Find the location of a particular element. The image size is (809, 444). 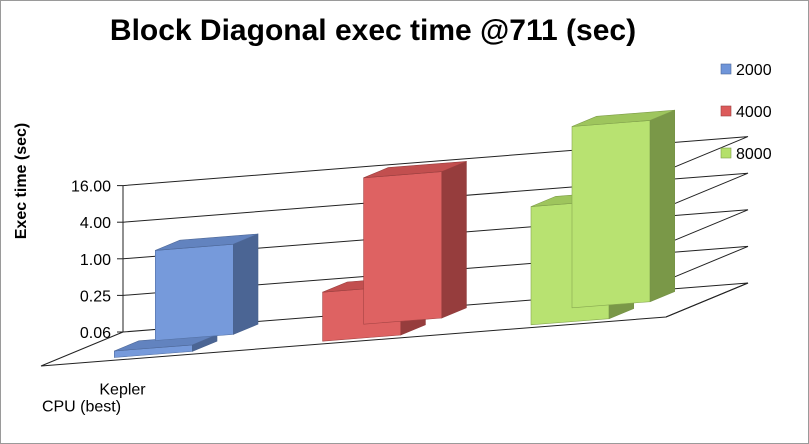

bar-4000-kepler is located at coordinates (415, 242).